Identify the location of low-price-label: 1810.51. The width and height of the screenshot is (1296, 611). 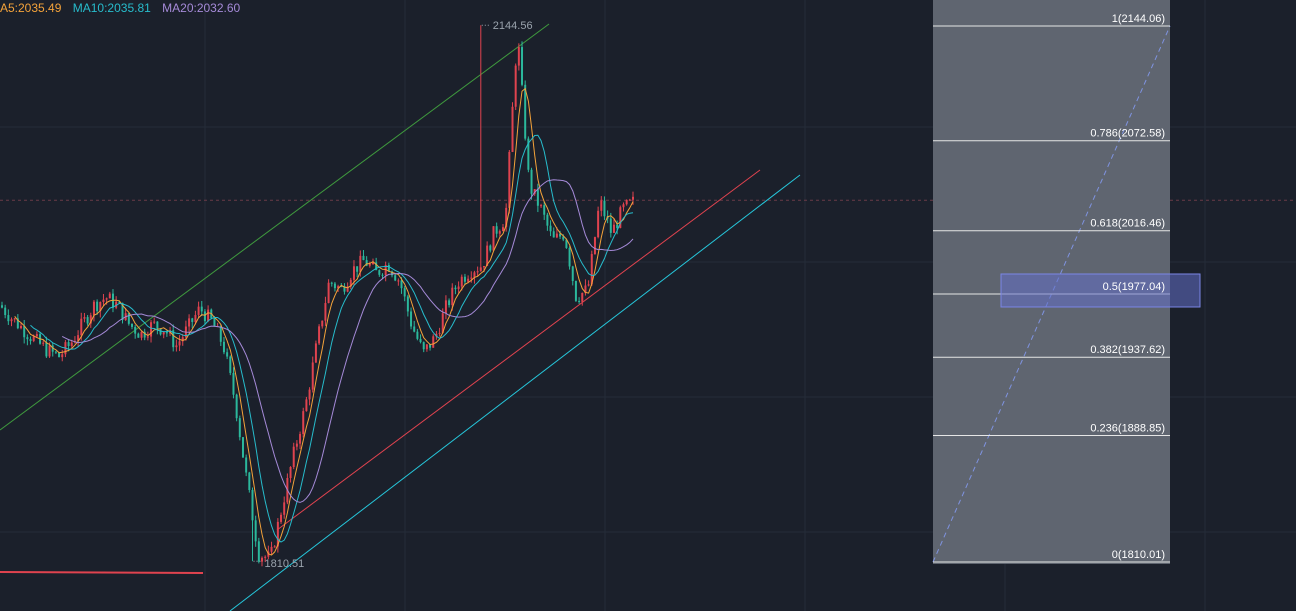
(284, 564).